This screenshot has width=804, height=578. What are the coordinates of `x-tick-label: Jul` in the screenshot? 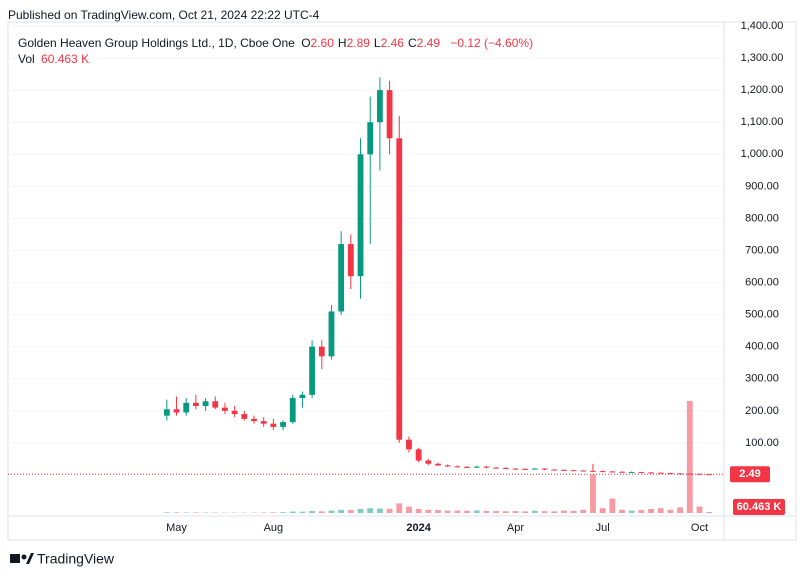 It's located at (603, 528).